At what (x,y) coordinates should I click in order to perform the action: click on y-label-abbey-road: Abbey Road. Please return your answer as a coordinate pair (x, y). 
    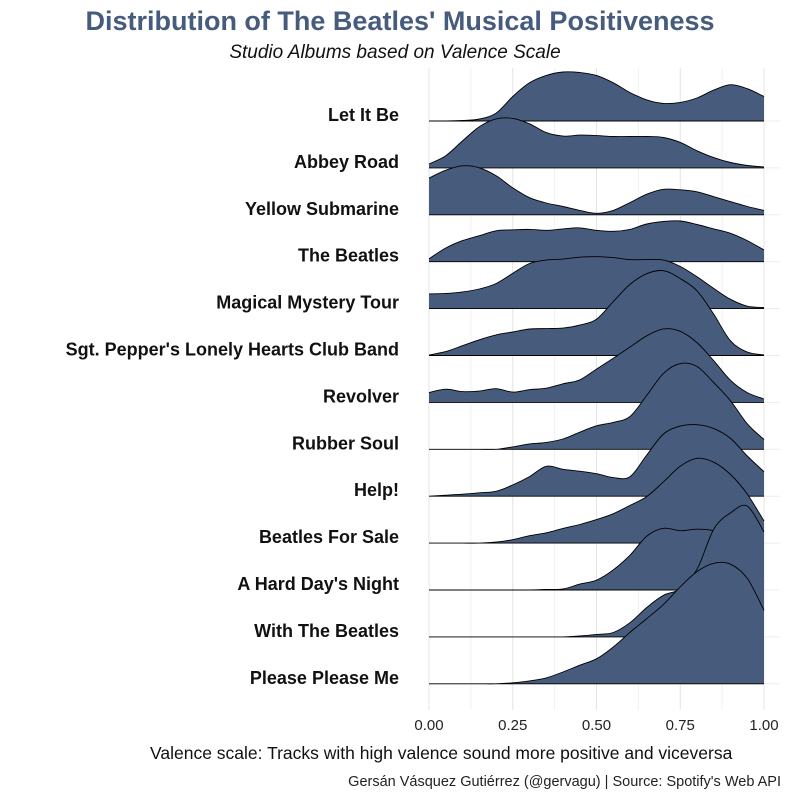
    Looking at the image, I should click on (346, 162).